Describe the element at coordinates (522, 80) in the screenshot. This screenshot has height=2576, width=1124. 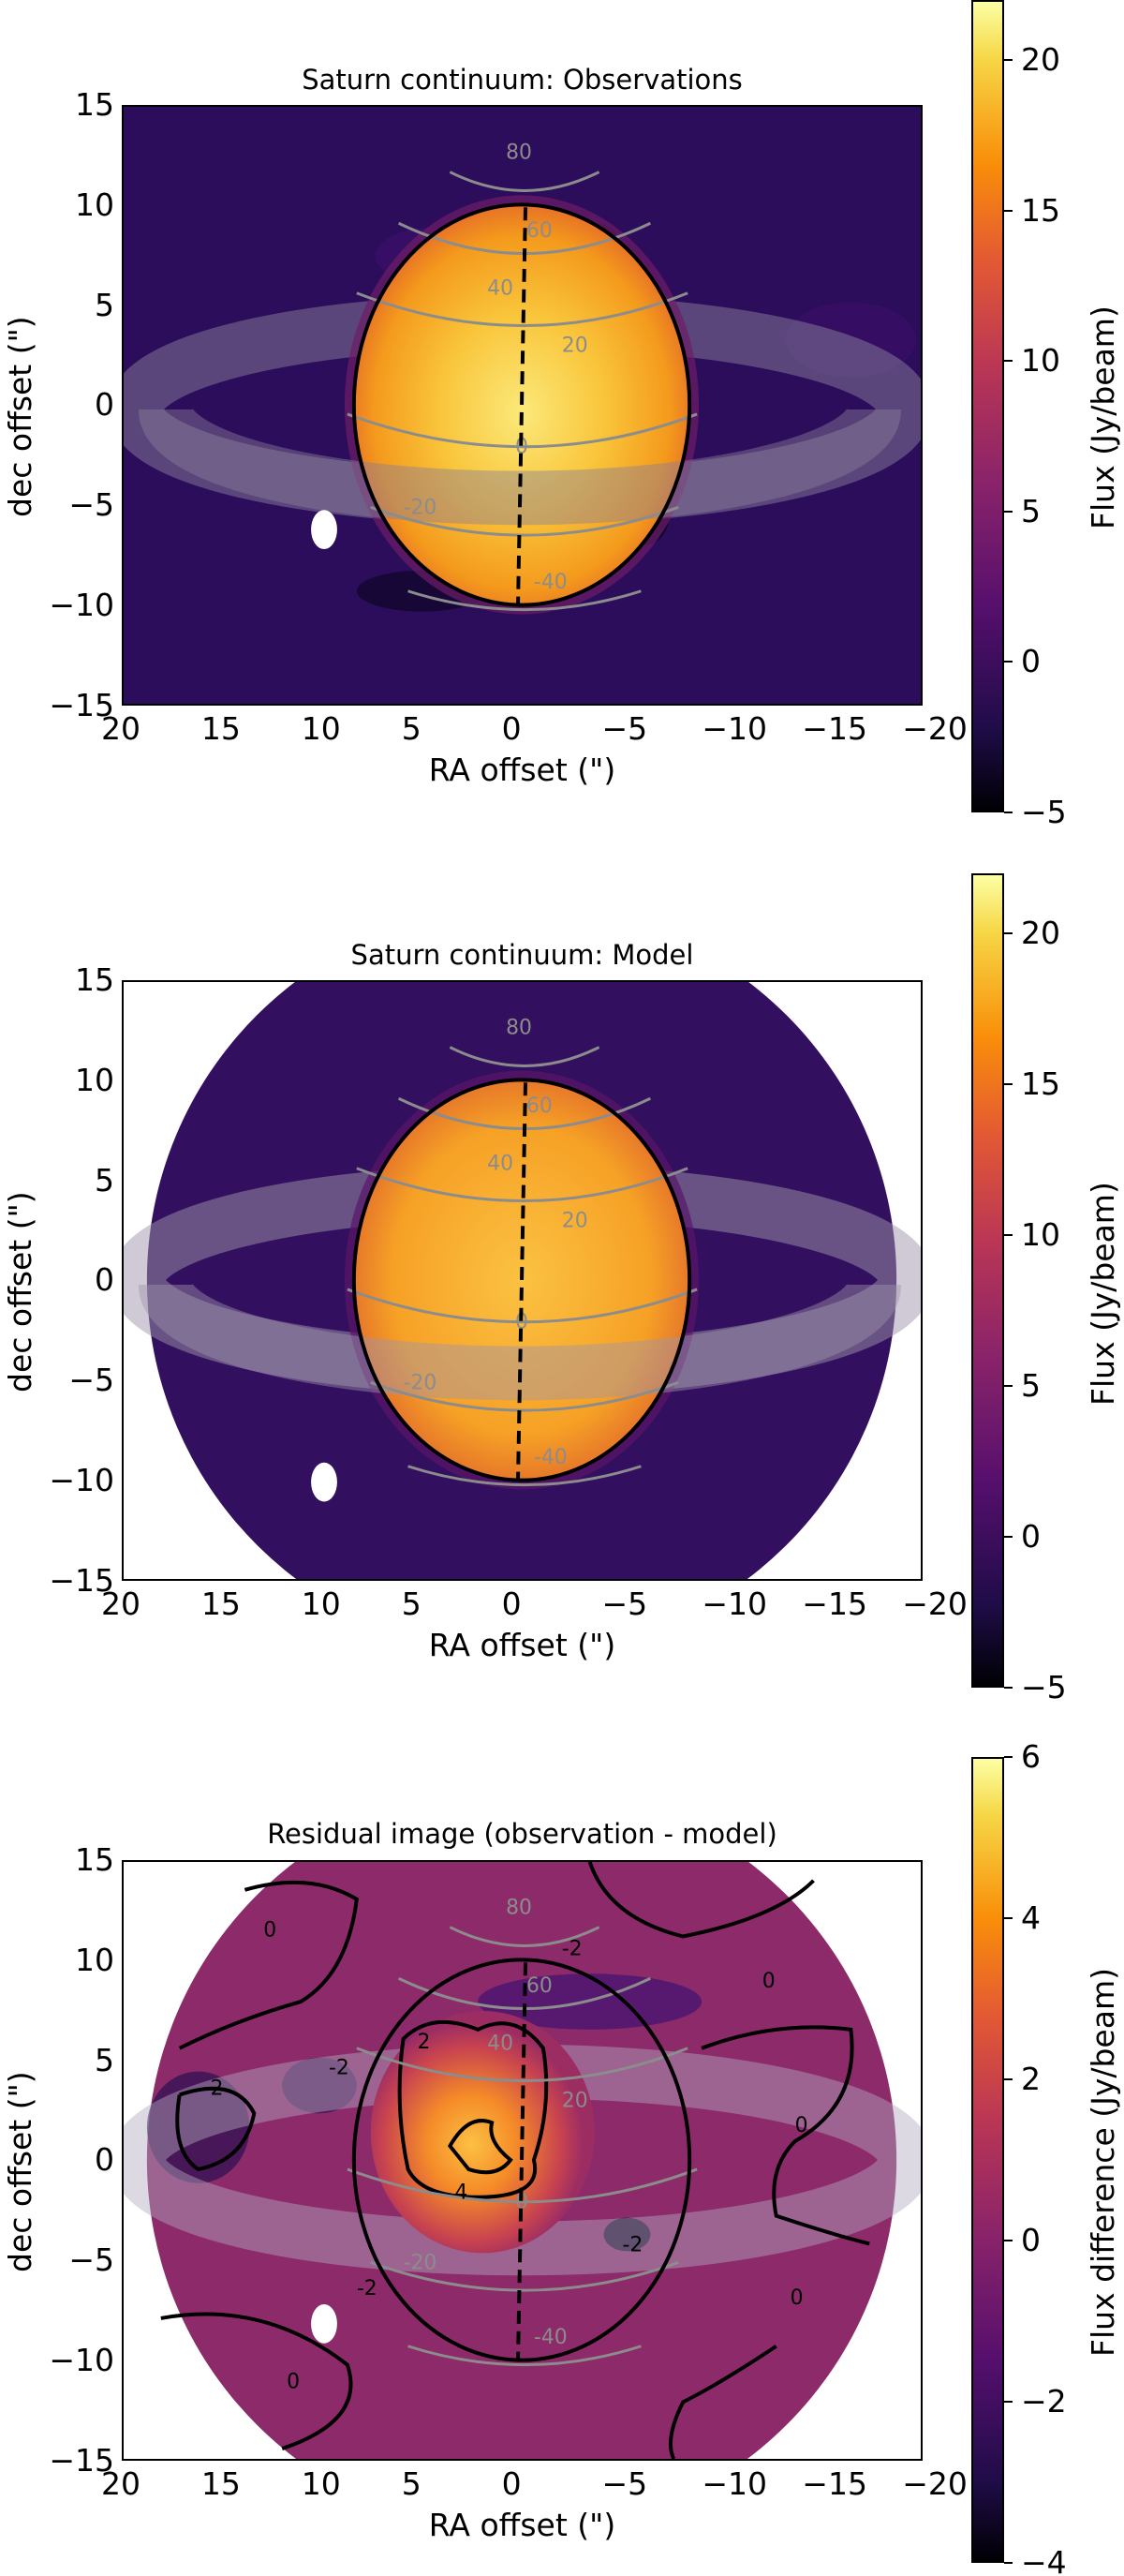
I see `panel-title: Saturn continuum: Observations` at that location.